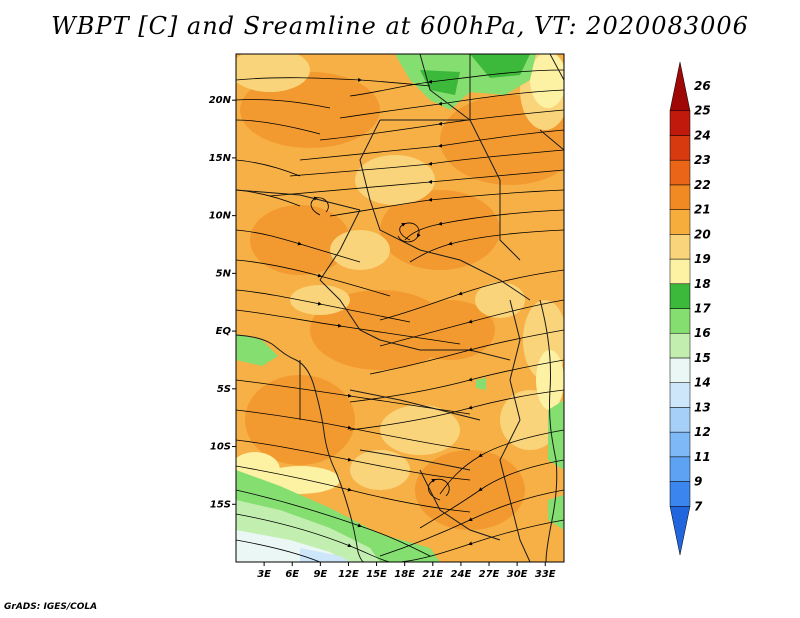  What do you see at coordinates (702, 234) in the screenshot?
I see `colorbar-label: 20` at bounding box center [702, 234].